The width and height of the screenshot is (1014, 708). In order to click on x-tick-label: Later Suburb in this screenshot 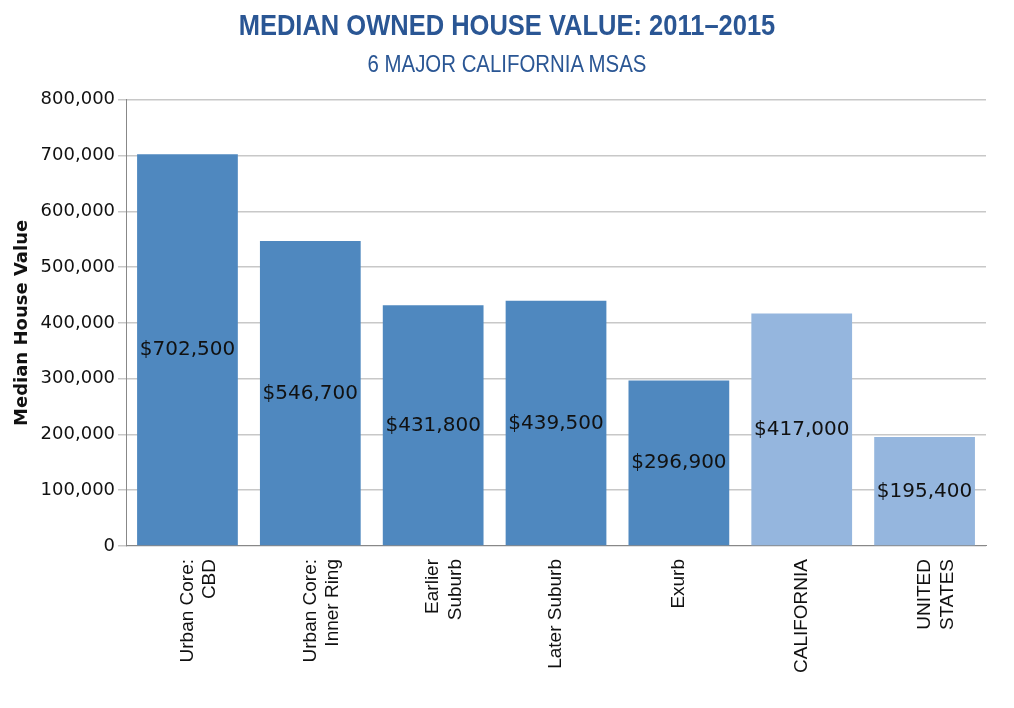, I will do `click(555, 613)`.